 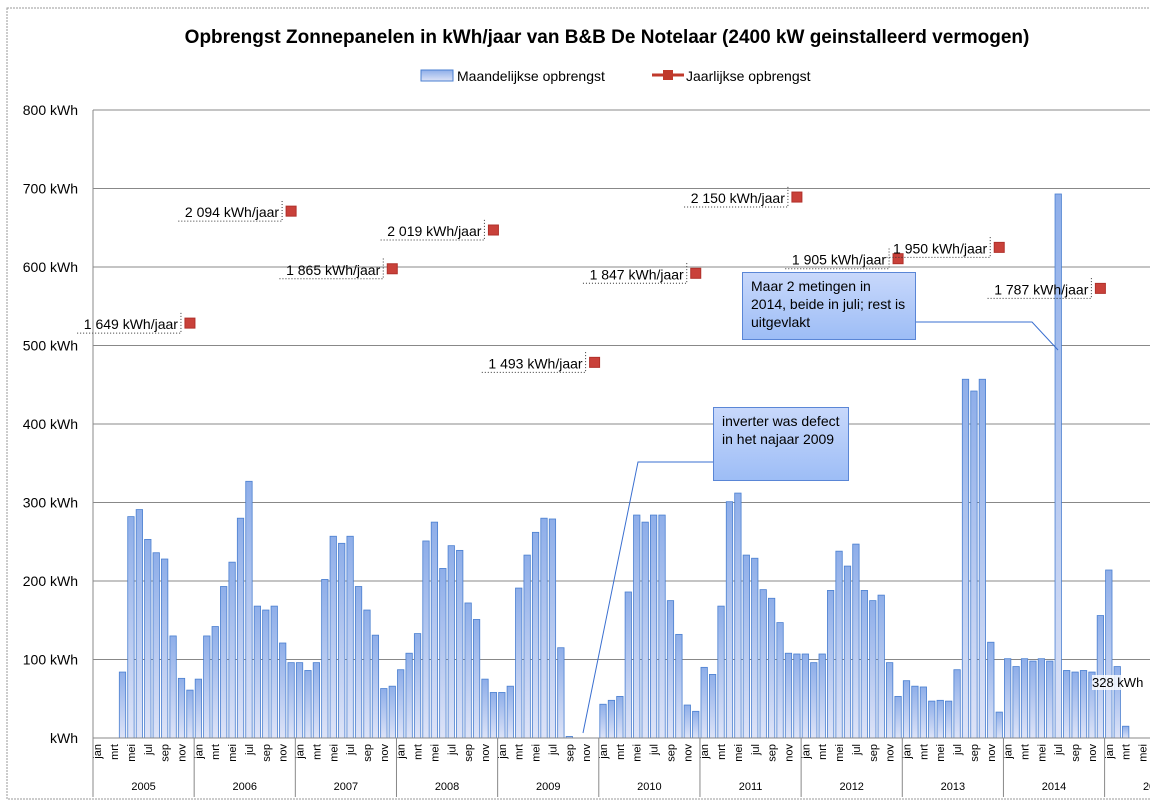 What do you see at coordinates (392, 269) in the screenshot?
I see `yearly-marker-2007` at bounding box center [392, 269].